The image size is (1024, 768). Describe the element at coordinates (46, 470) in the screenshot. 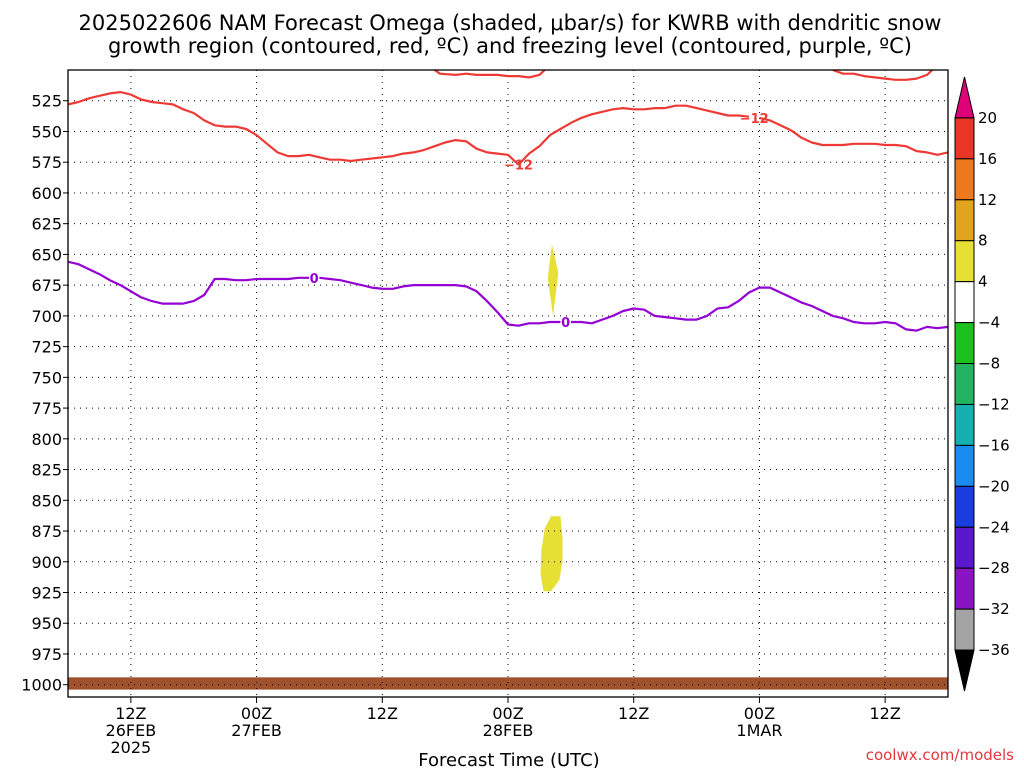

I see `y-tick-label: 825` at that location.